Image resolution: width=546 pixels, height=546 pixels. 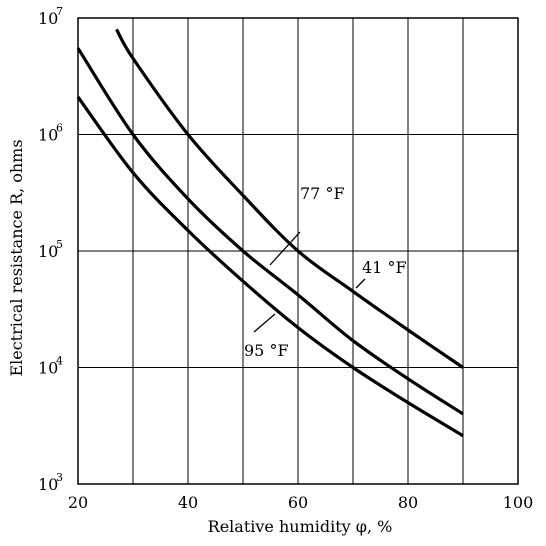 I want to click on curve-label: 77 °F, so click(x=322, y=193).